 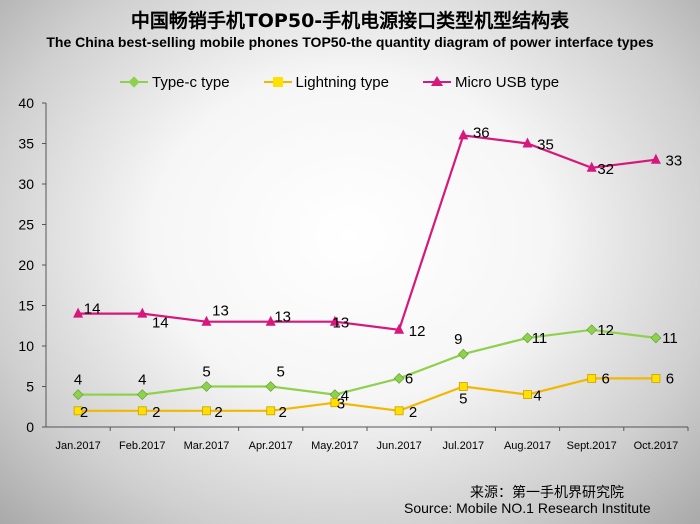 I want to click on data-label-type-c: 6, so click(x=409, y=378).